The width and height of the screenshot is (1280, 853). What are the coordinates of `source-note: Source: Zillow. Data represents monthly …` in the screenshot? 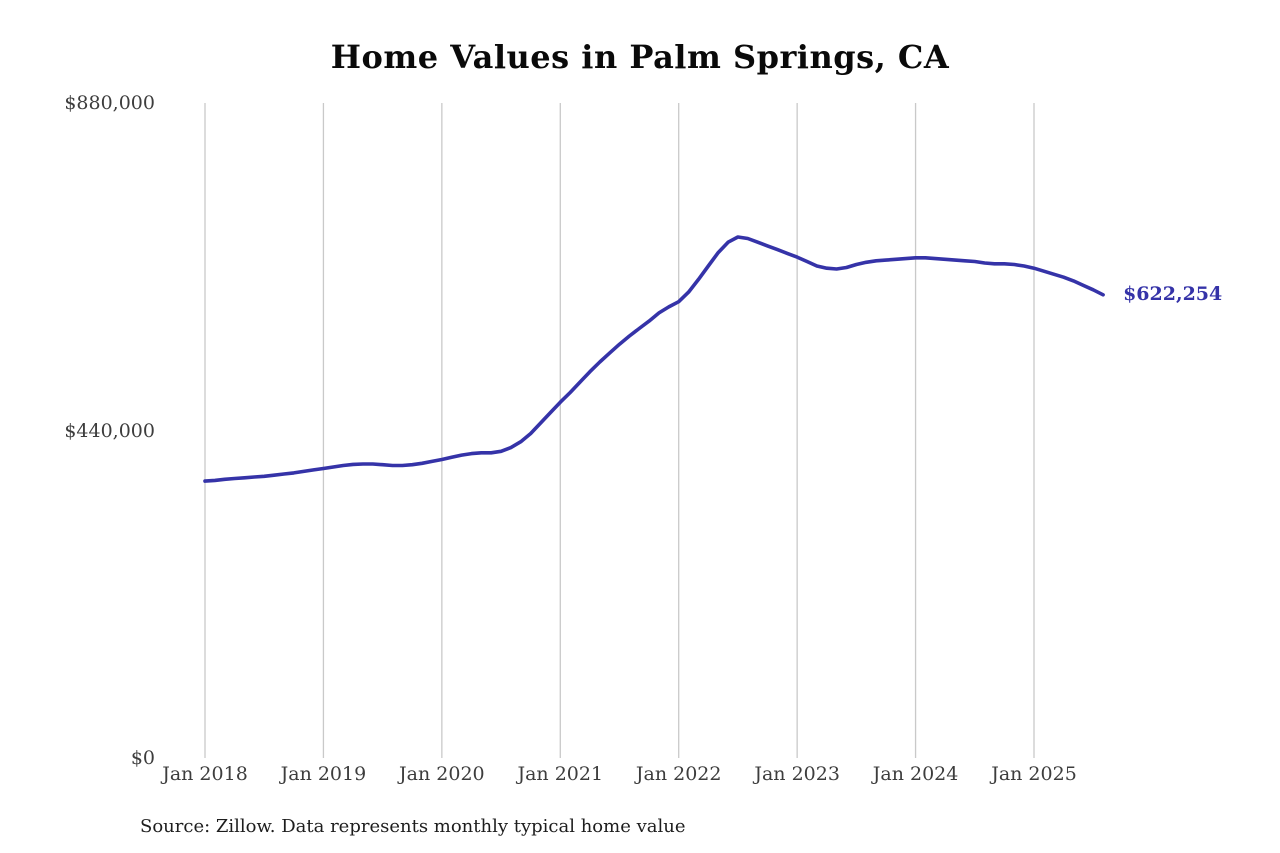 It's located at (413, 826).